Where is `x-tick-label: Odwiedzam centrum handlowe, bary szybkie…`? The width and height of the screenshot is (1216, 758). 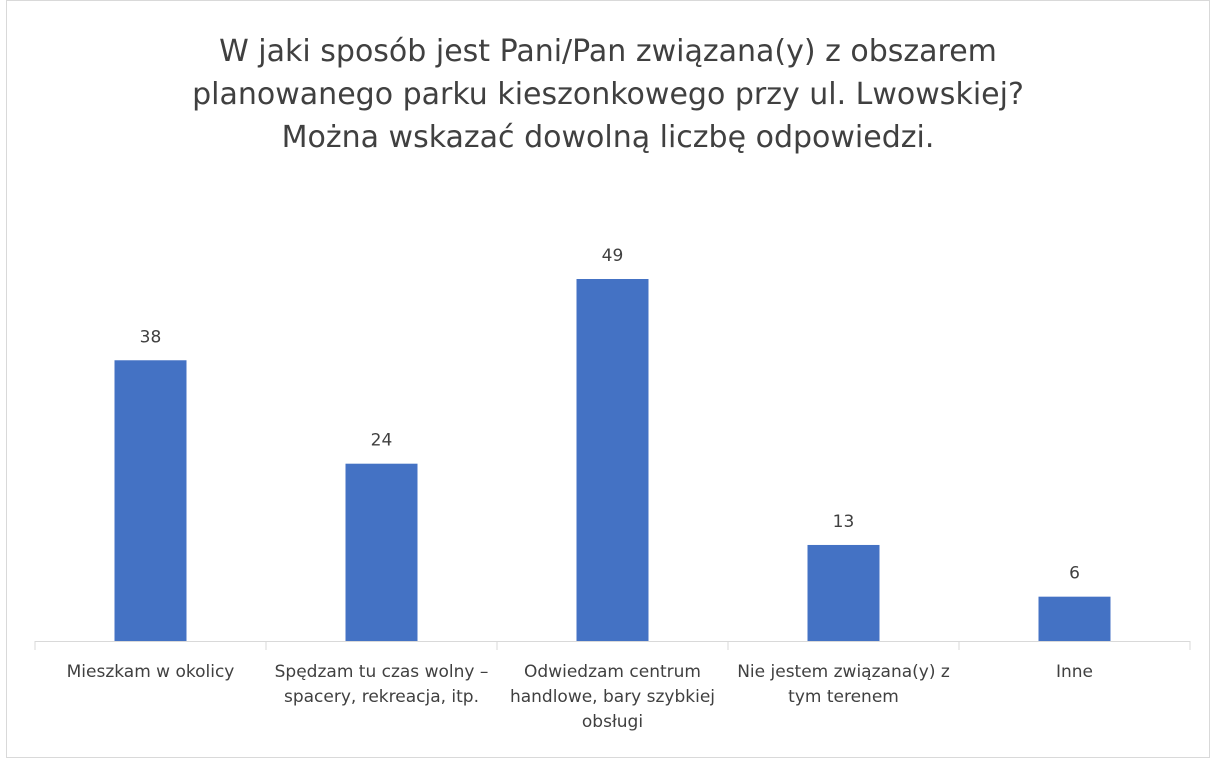
x-tick-label: Odwiedzam centrum handlowe, bary szybkie… is located at coordinates (612, 697).